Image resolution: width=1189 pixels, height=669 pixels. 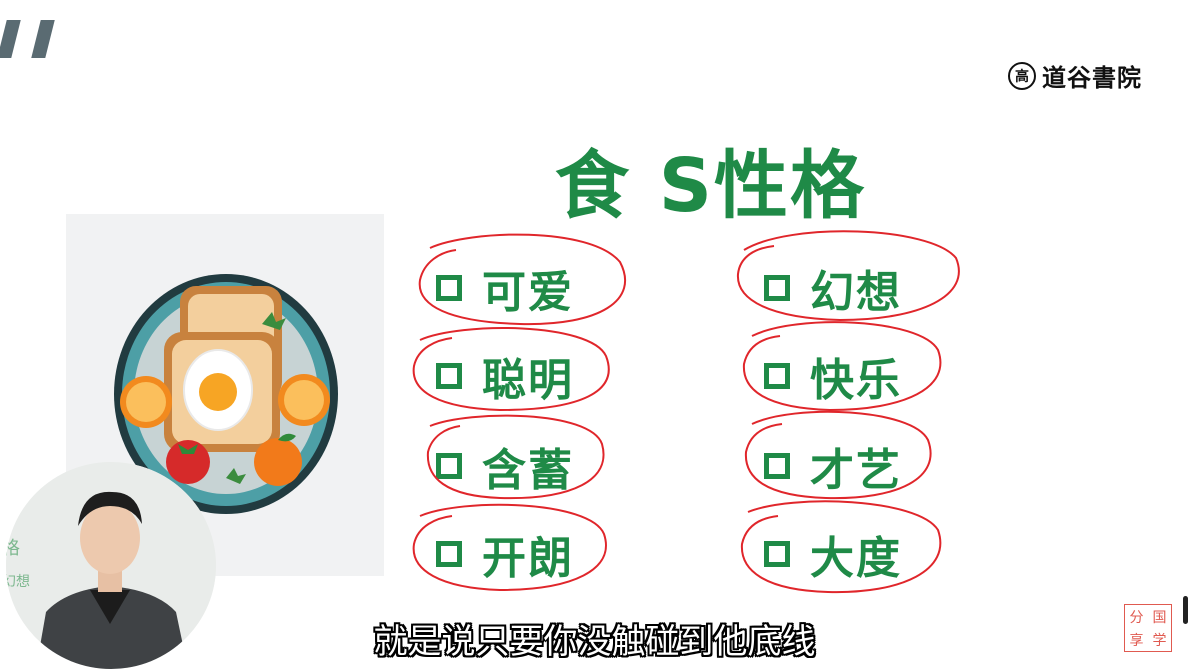 What do you see at coordinates (528, 470) in the screenshot?
I see `item-label: 含蓄` at bounding box center [528, 470].